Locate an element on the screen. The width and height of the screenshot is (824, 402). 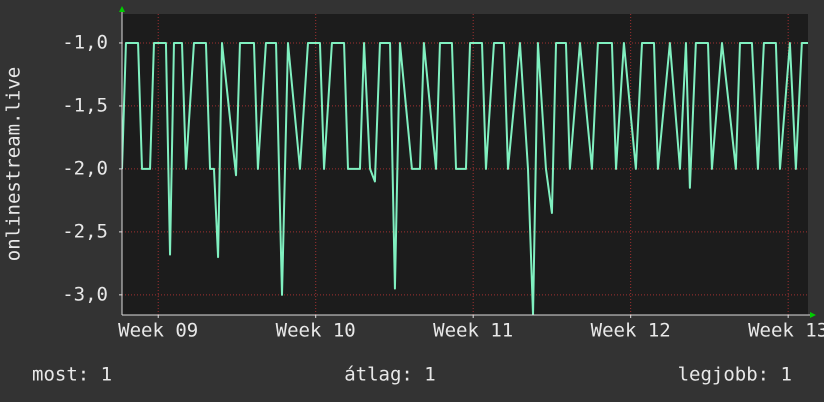
y-tick-label: -1,0 is located at coordinates (85, 42).